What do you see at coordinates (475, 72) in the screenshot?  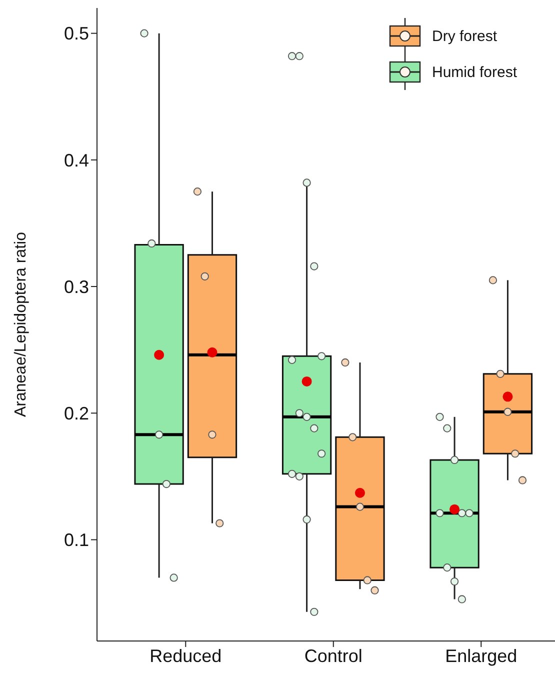 I see `legend-label: Humid forest` at bounding box center [475, 72].